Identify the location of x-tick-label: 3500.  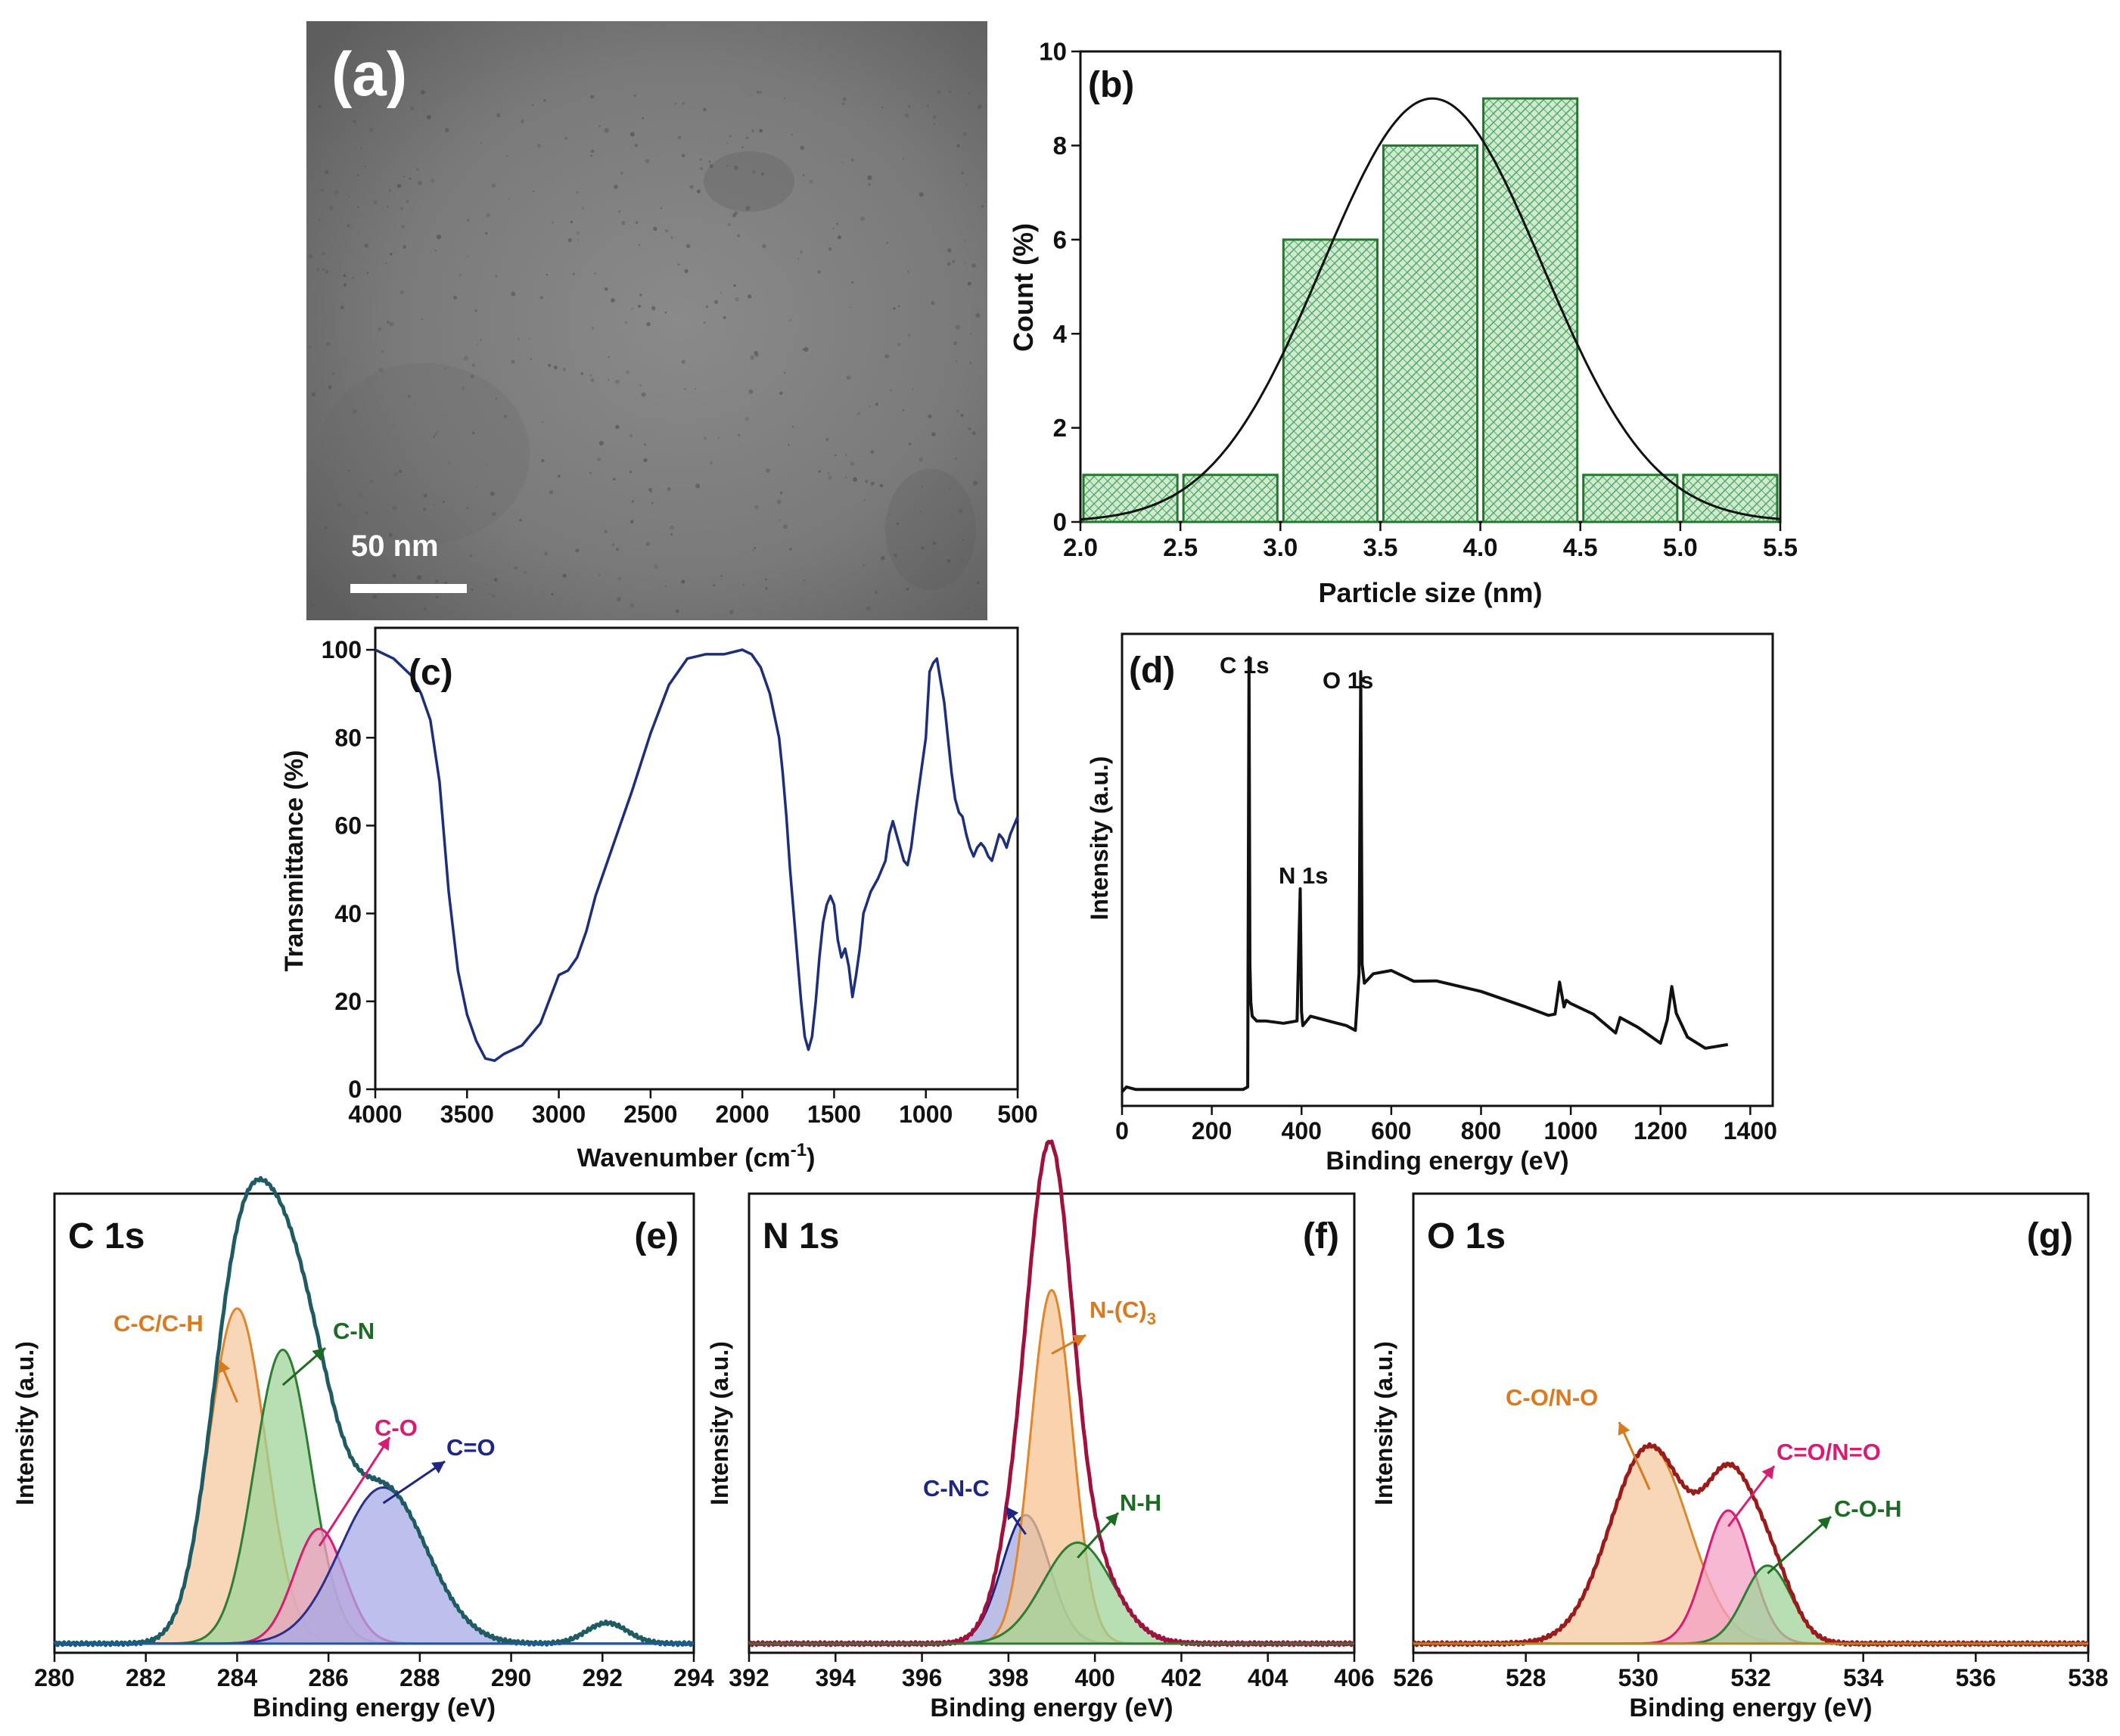
(467, 1114).